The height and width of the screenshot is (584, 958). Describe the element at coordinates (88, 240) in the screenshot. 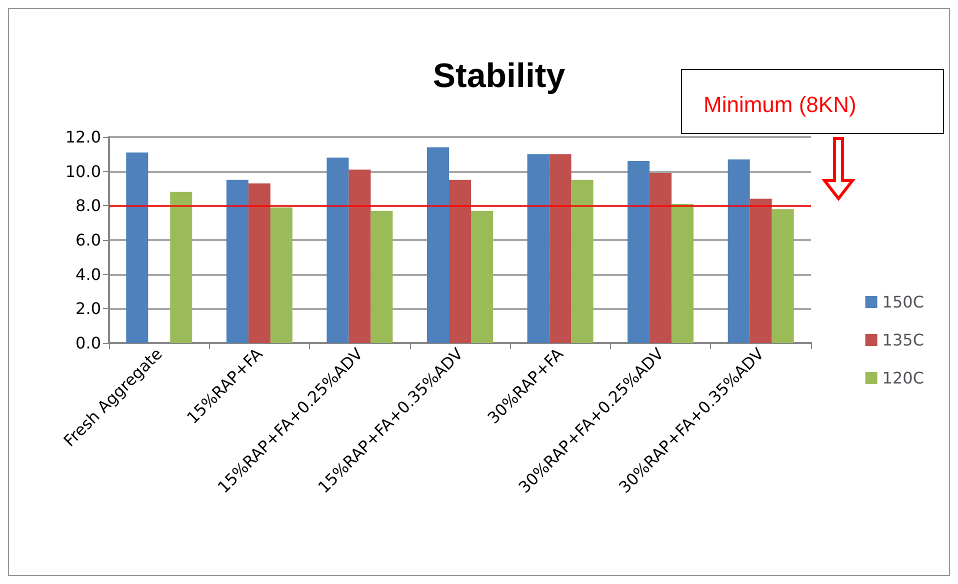

I see `y-tick-label: 6.0` at that location.